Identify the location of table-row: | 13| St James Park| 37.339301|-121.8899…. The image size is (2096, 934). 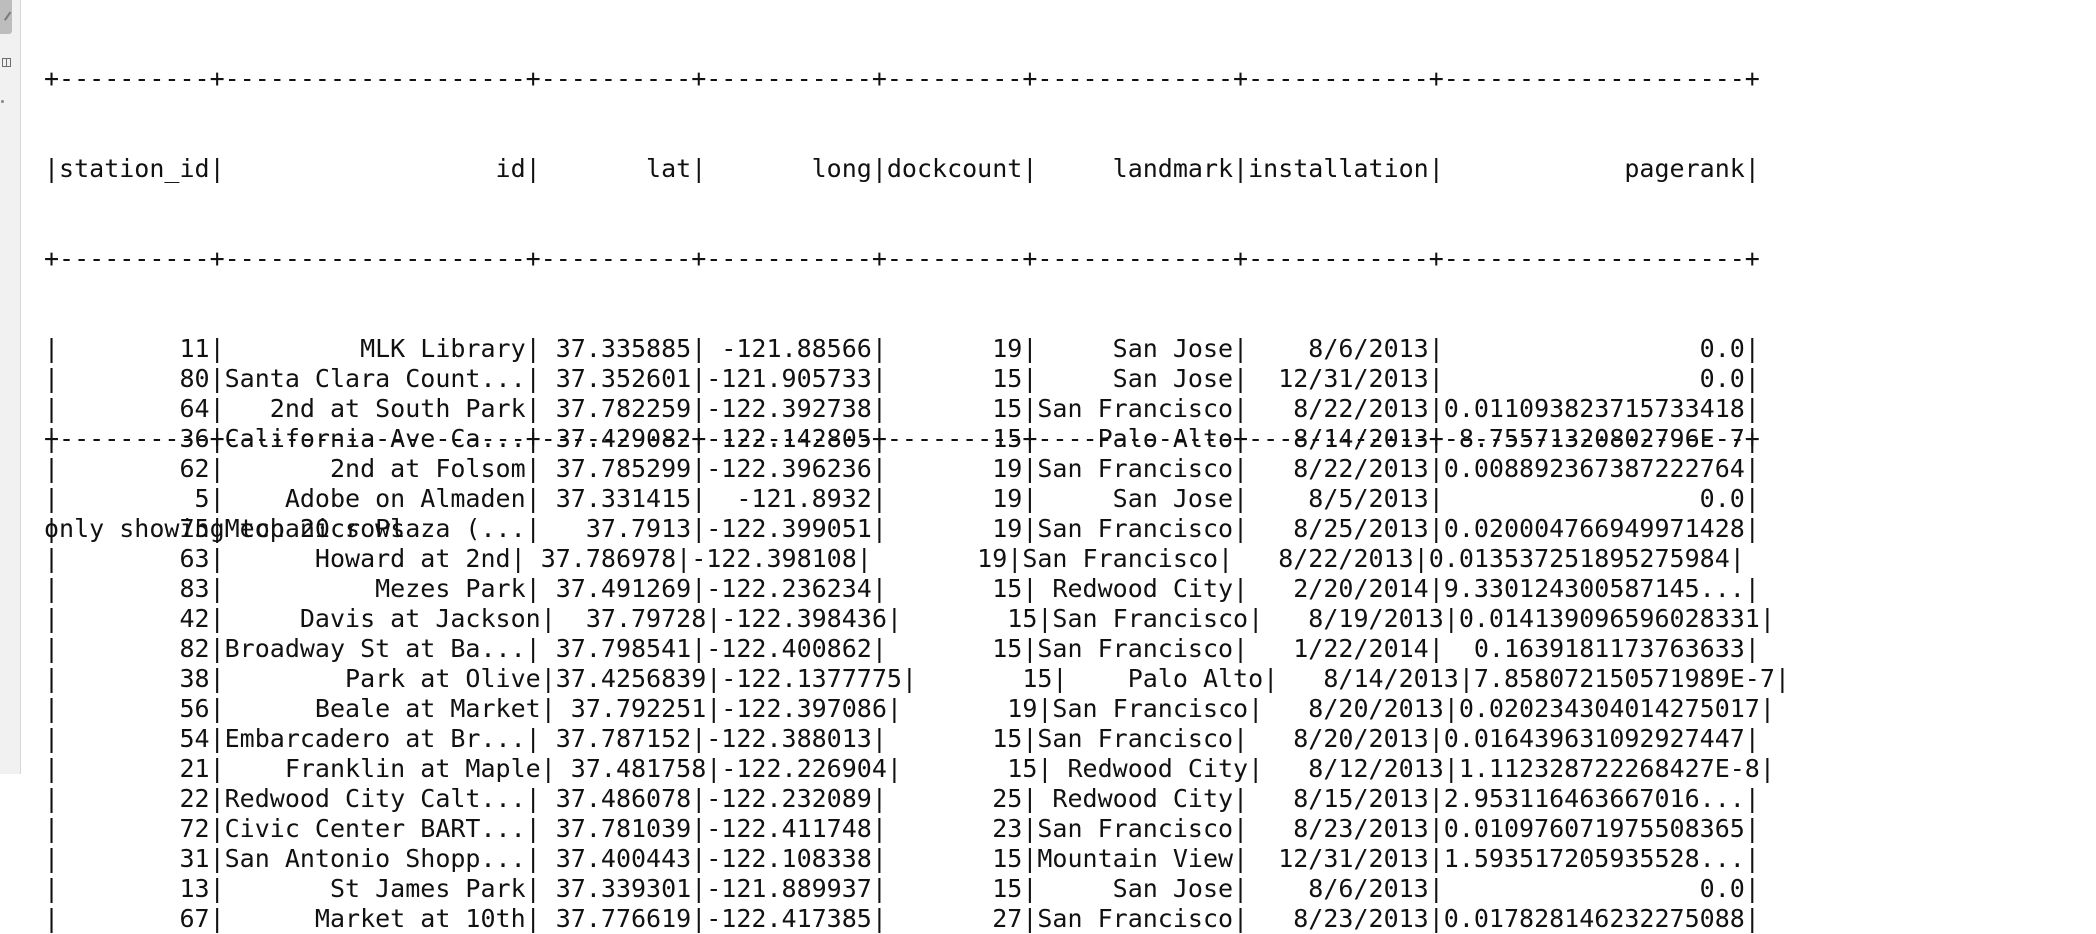
(902, 888).